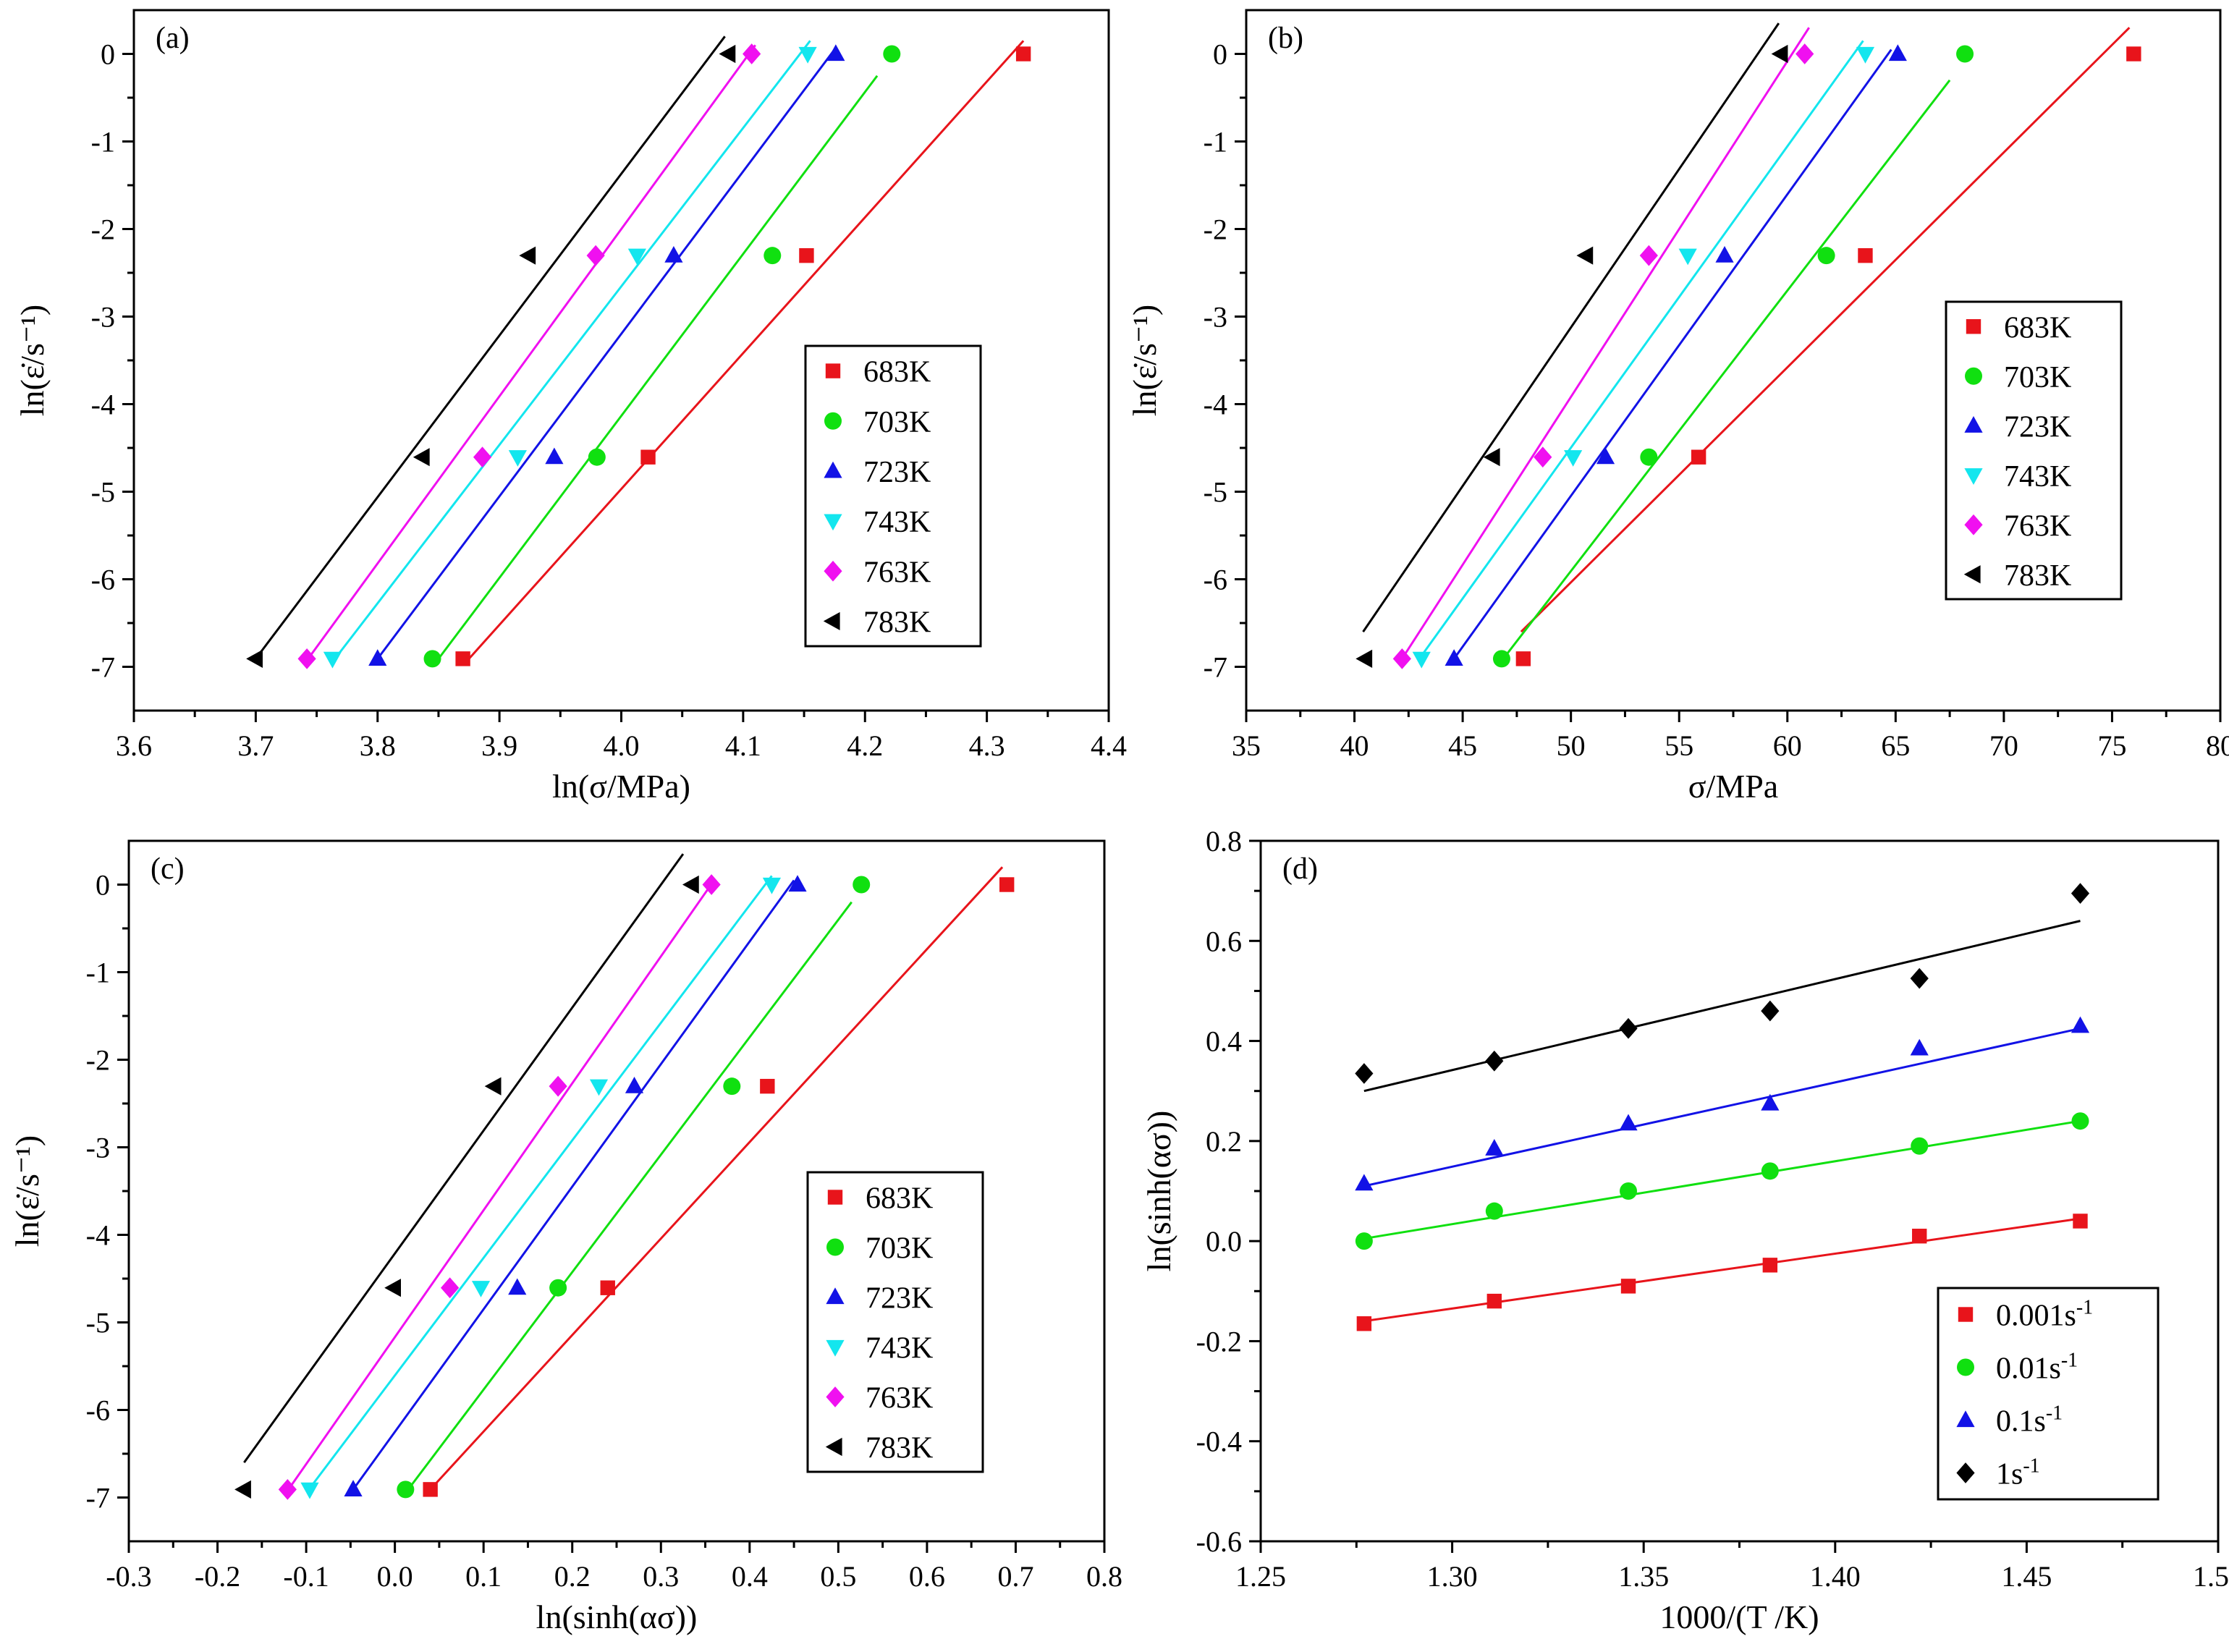  I want to click on panel-label: (c), so click(168, 869).